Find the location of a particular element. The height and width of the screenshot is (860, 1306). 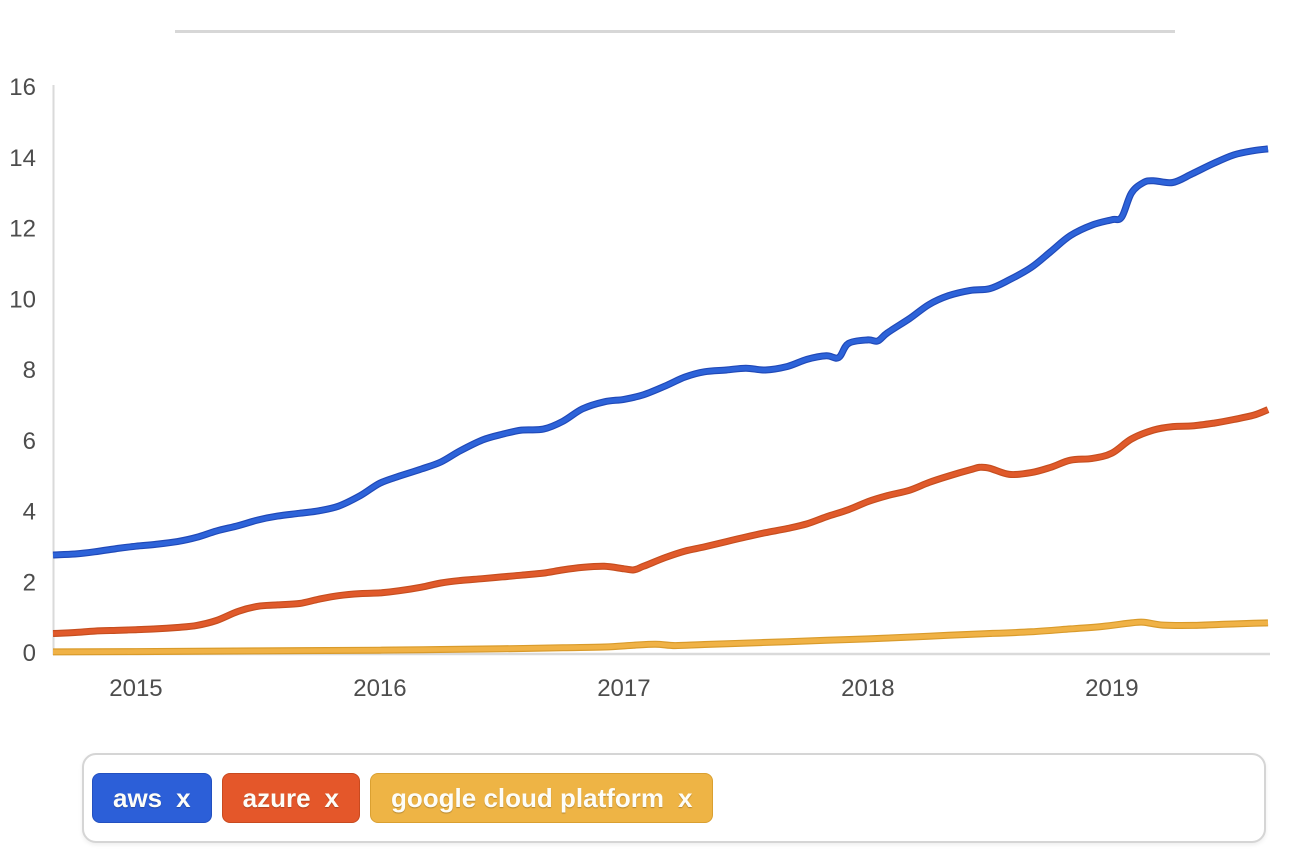

x-tick-label: 2016 is located at coordinates (379, 688).